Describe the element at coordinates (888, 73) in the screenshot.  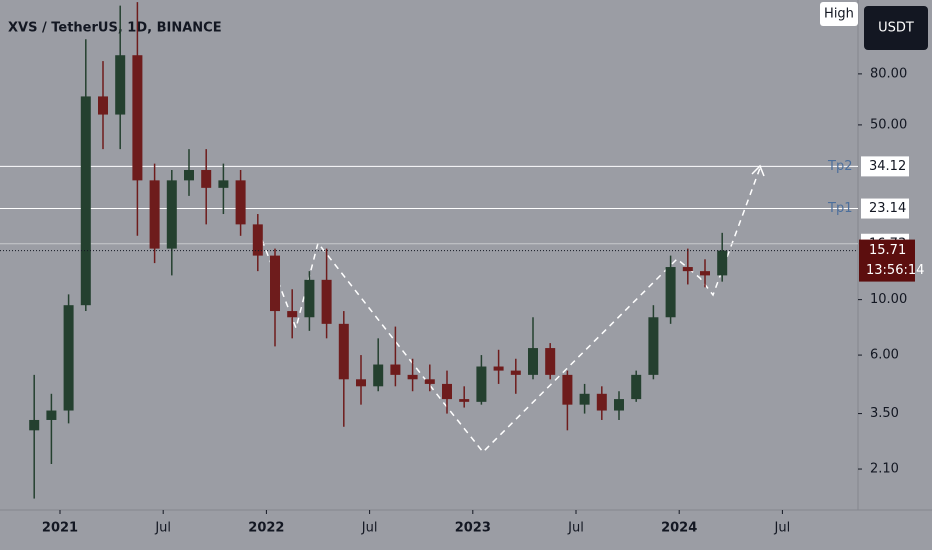
I see `y-tick-label: 80.00` at that location.